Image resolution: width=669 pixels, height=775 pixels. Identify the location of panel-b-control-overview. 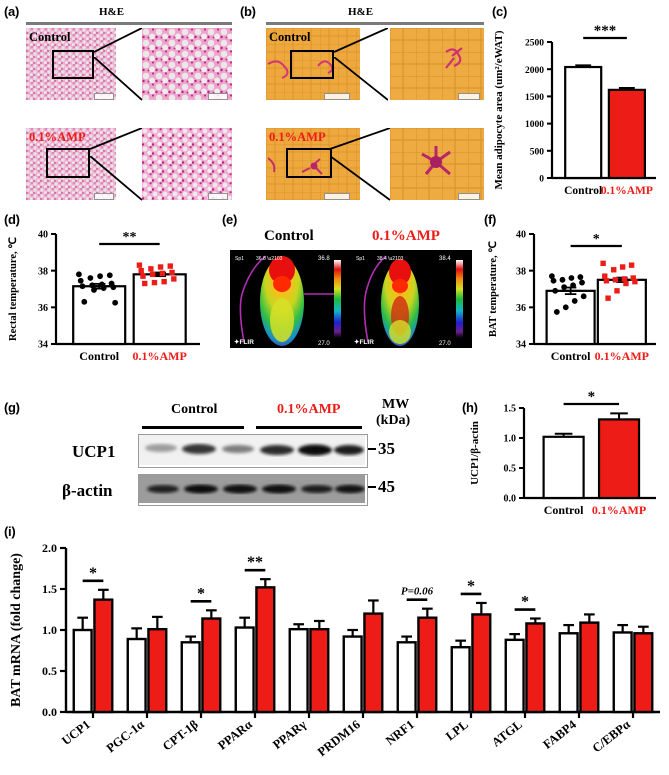
(313, 64).